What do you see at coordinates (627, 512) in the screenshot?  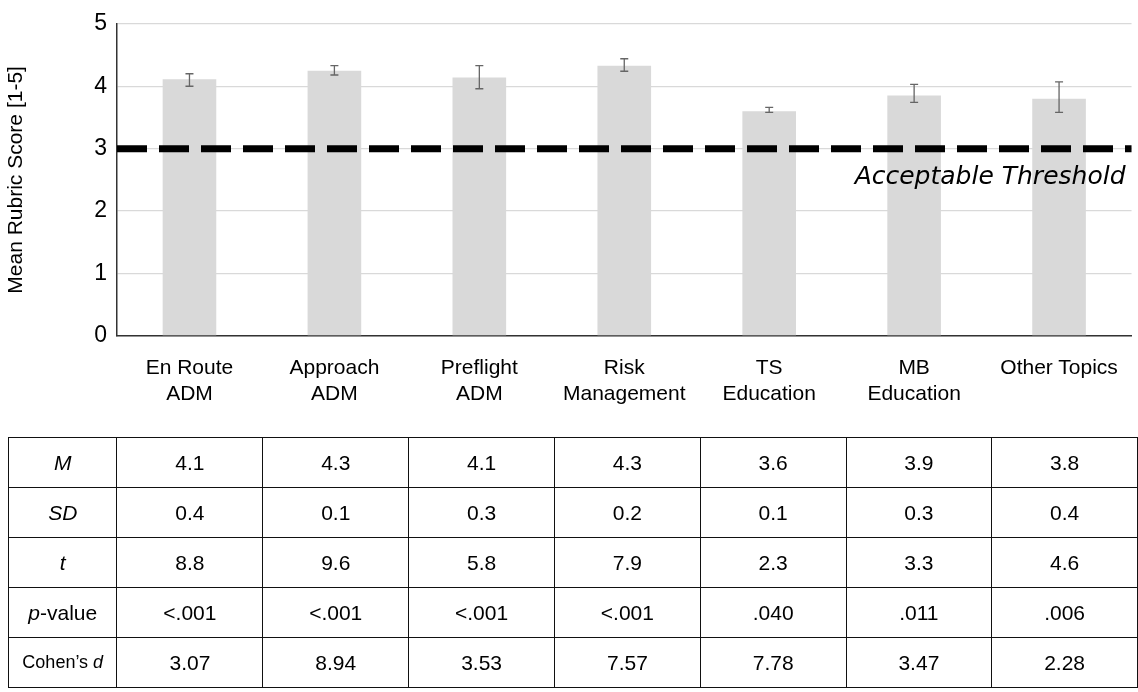 I see `text: 0.2` at bounding box center [627, 512].